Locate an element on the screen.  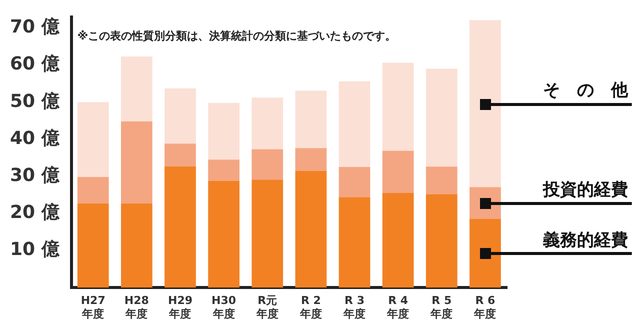
annotation: ※この表の性質別分類は、決算統計の分類に基づいたものです。 is located at coordinates (236, 36).